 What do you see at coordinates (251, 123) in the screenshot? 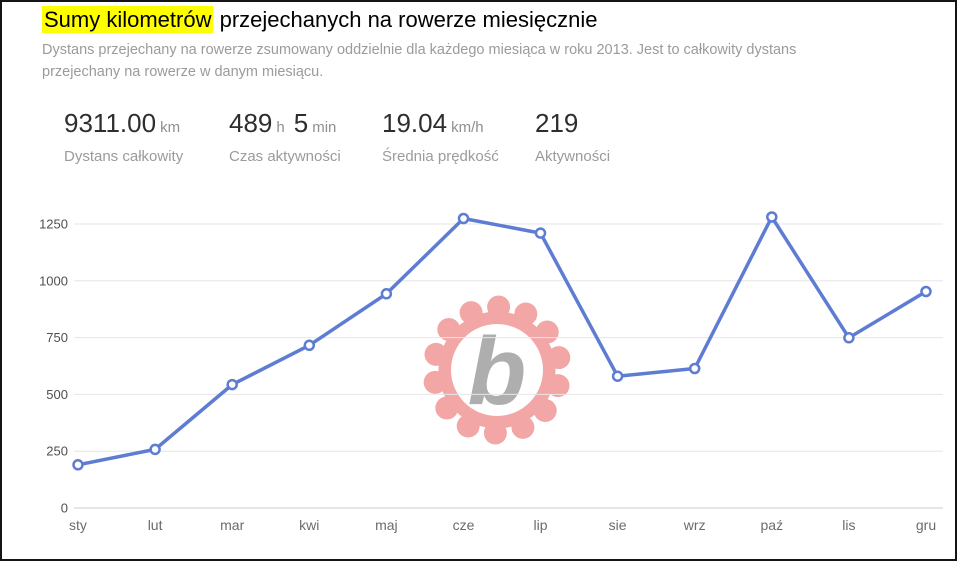
I see `stat-number: 489` at bounding box center [251, 123].